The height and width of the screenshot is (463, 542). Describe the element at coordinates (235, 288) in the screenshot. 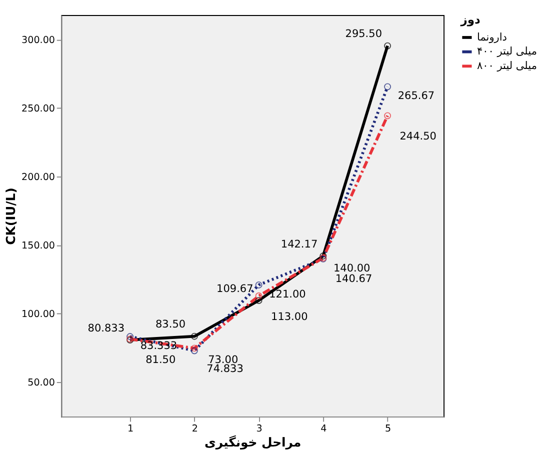

I see `data-label: 109.67` at that location.